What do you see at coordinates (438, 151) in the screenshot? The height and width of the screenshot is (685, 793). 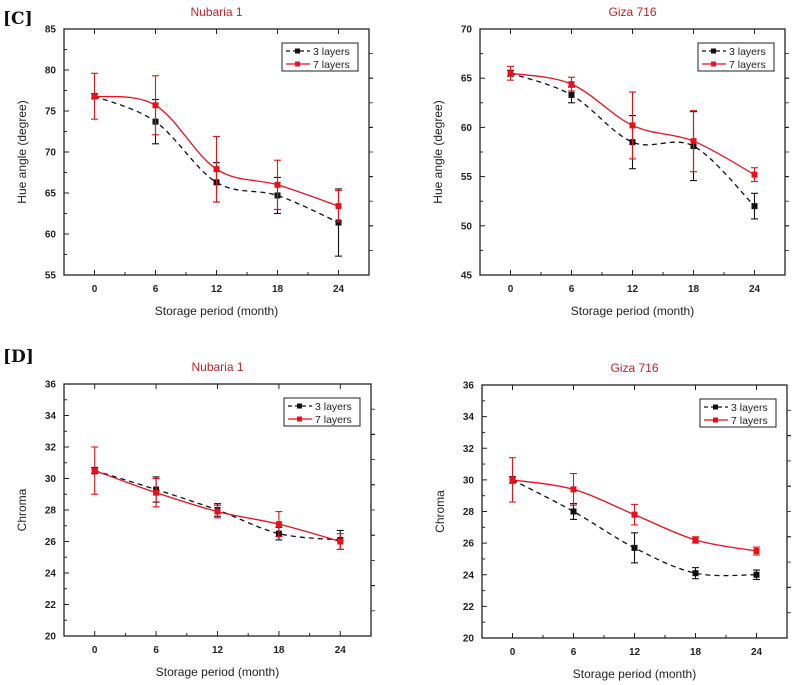 I see `y-axis-label: Hue angle (degree)` at bounding box center [438, 151].